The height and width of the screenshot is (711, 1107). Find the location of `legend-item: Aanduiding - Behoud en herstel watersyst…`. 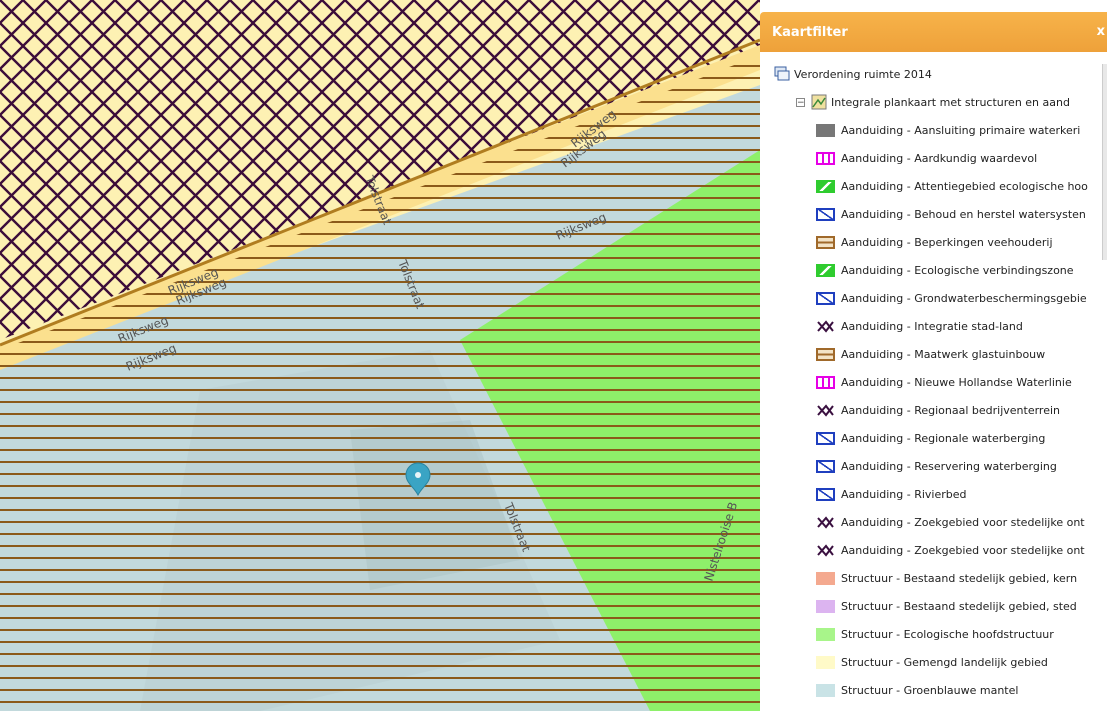

legend-item: Aanduiding - Behoud en herstel watersyst… is located at coordinates (933, 214).